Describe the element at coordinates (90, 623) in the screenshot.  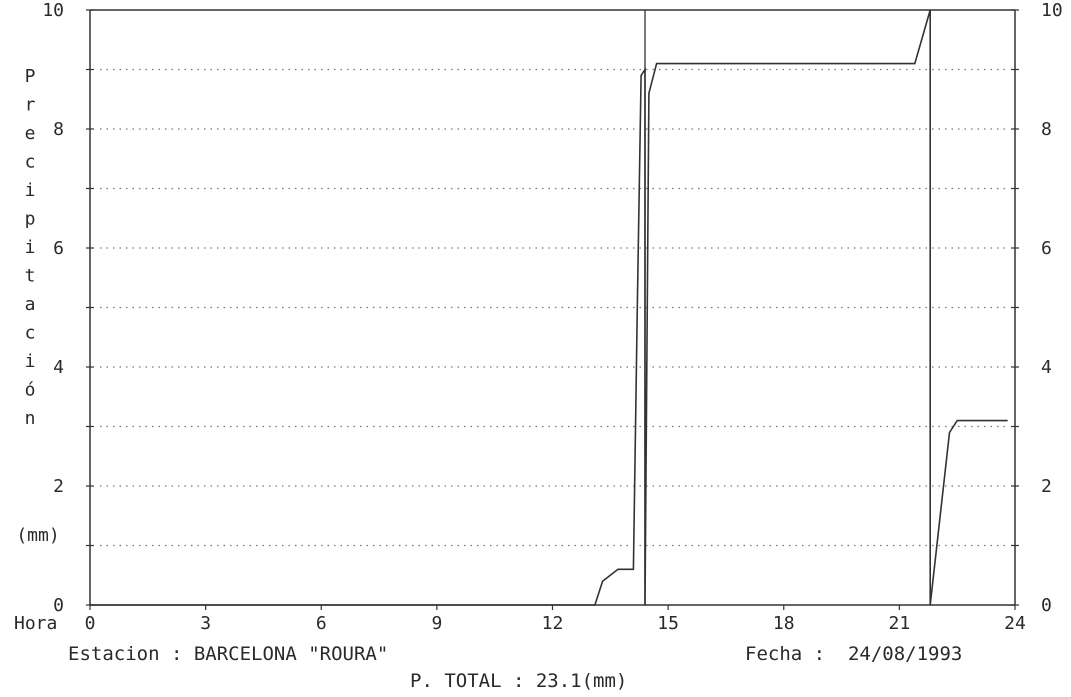
I see `x-tick-label-0: 0` at that location.